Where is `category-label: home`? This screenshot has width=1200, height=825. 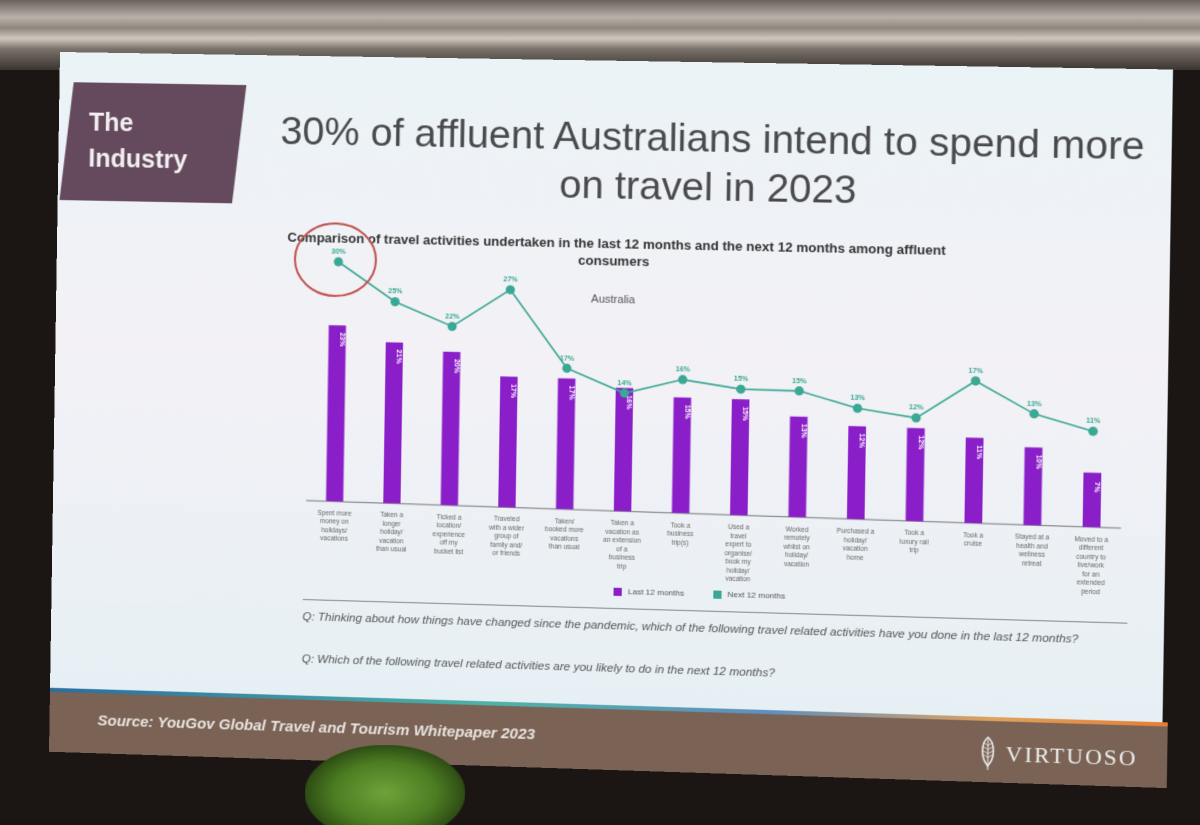
category-label: home is located at coordinates (855, 558).